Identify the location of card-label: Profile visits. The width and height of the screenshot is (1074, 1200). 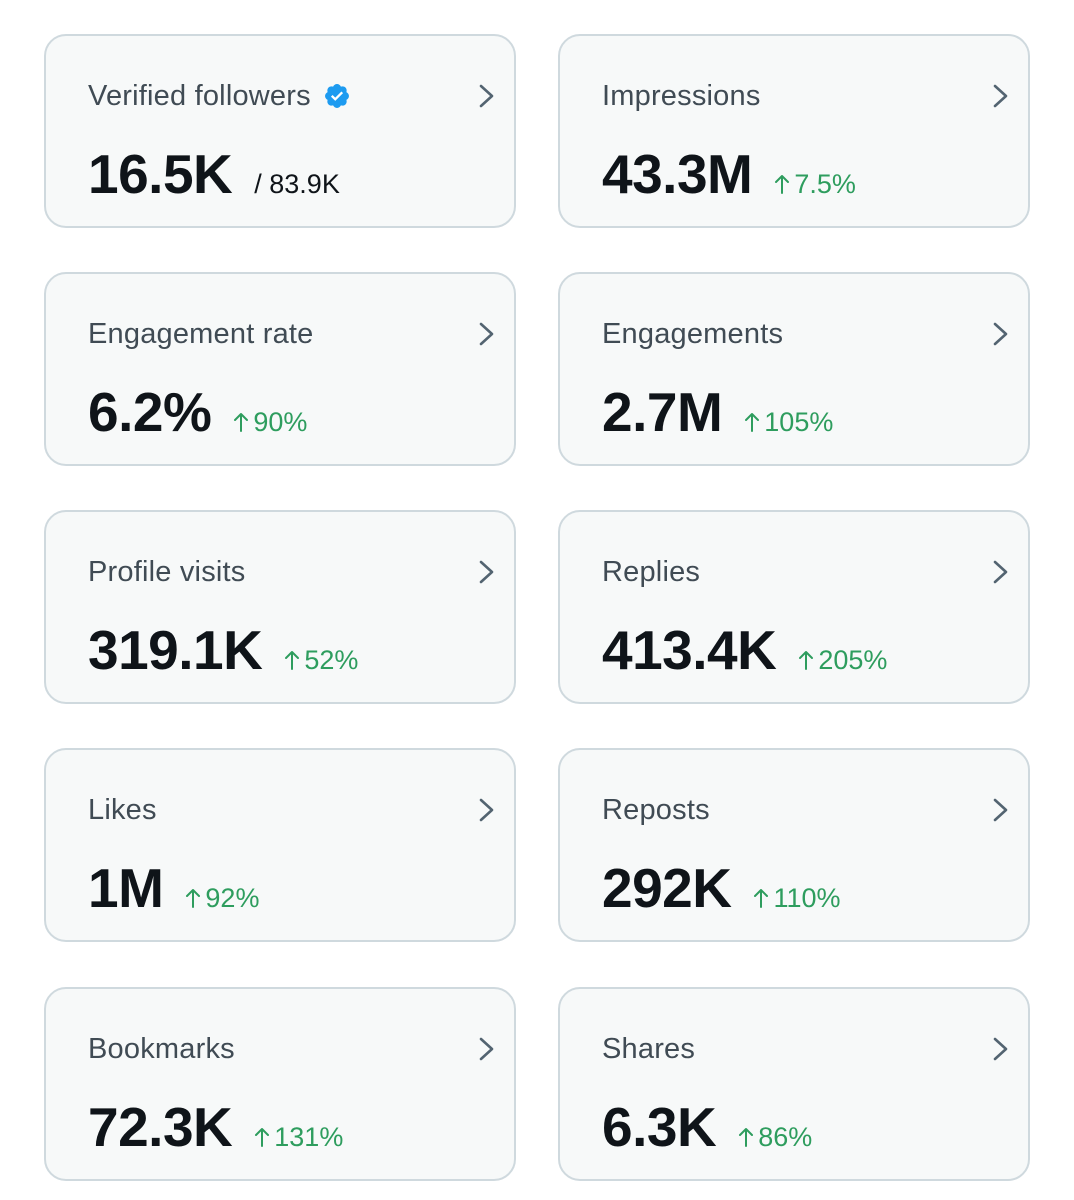
(167, 572).